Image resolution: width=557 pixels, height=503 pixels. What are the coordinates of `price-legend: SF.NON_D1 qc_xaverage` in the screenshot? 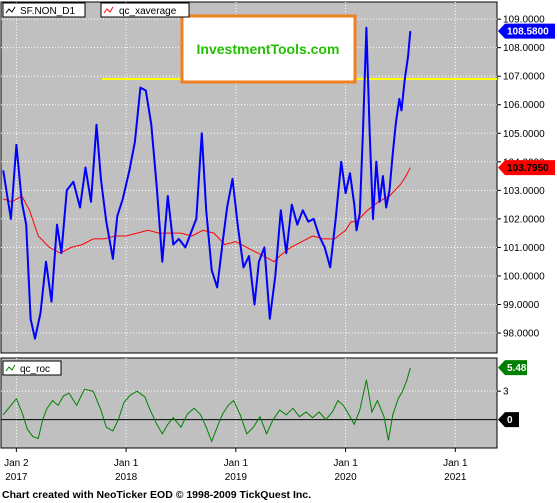 It's located at (96, 10).